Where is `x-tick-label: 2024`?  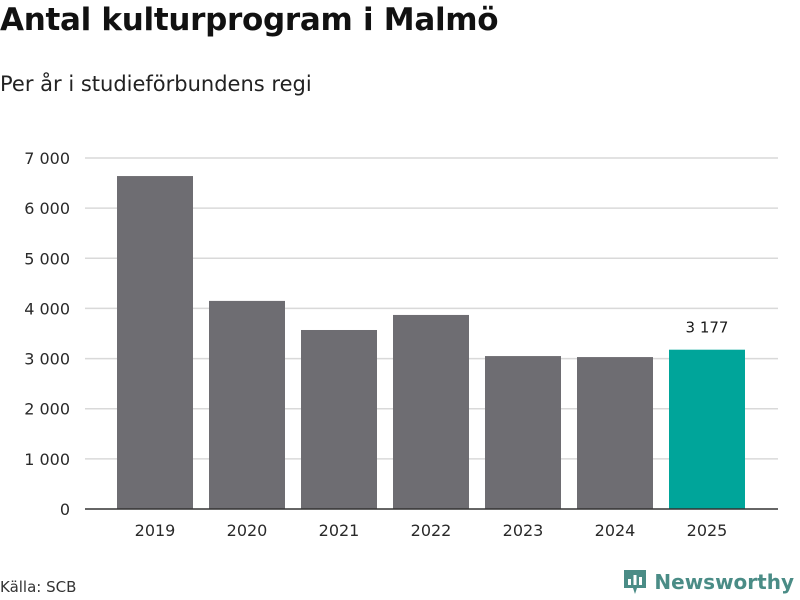 x-tick-label: 2024 is located at coordinates (615, 530).